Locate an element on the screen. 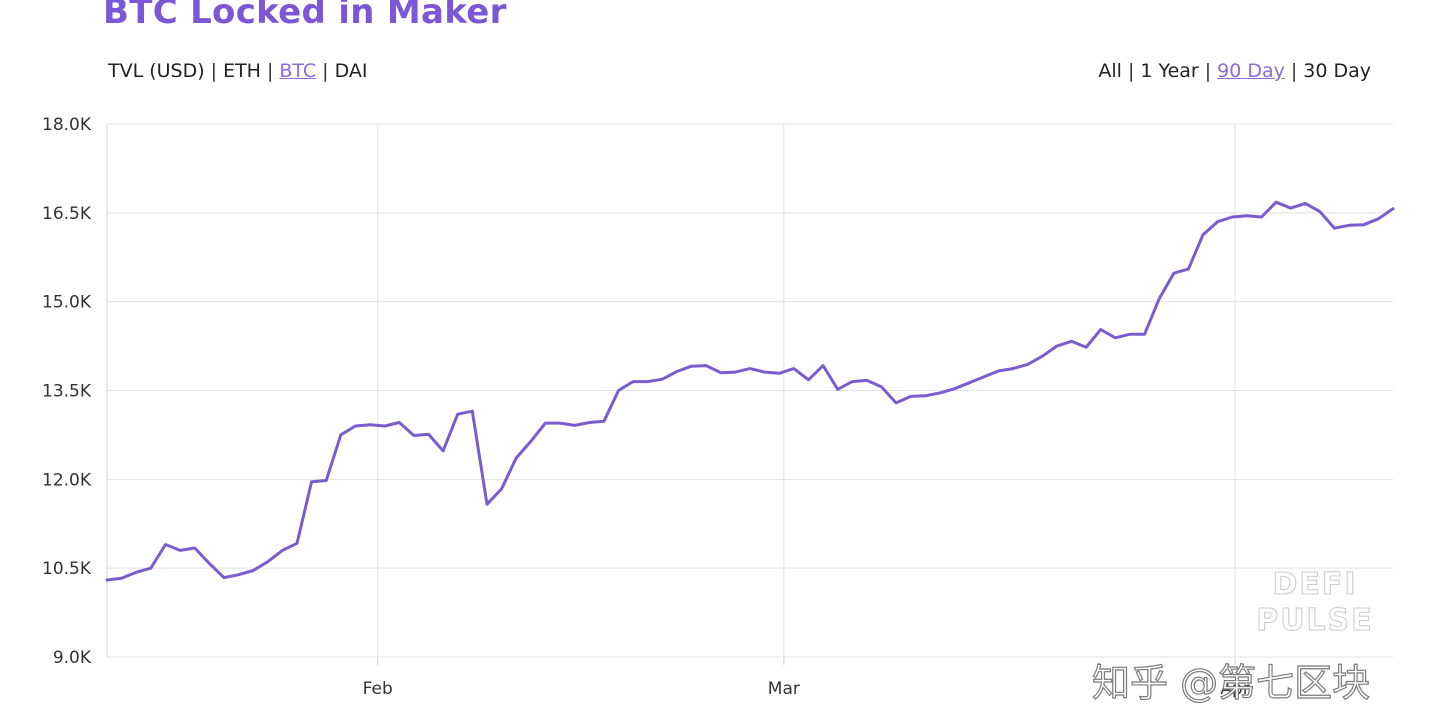 This screenshot has height=707, width=1440. y-tick-label: 16.5K is located at coordinates (67, 214).